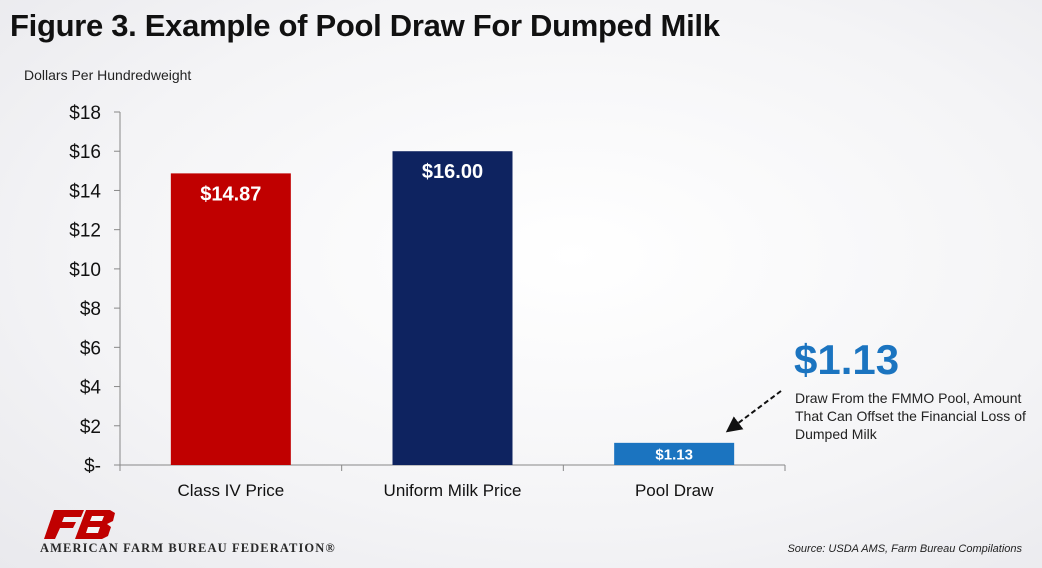 Image resolution: width=1042 pixels, height=568 pixels. I want to click on y-tick-label: $18, so click(85, 113).